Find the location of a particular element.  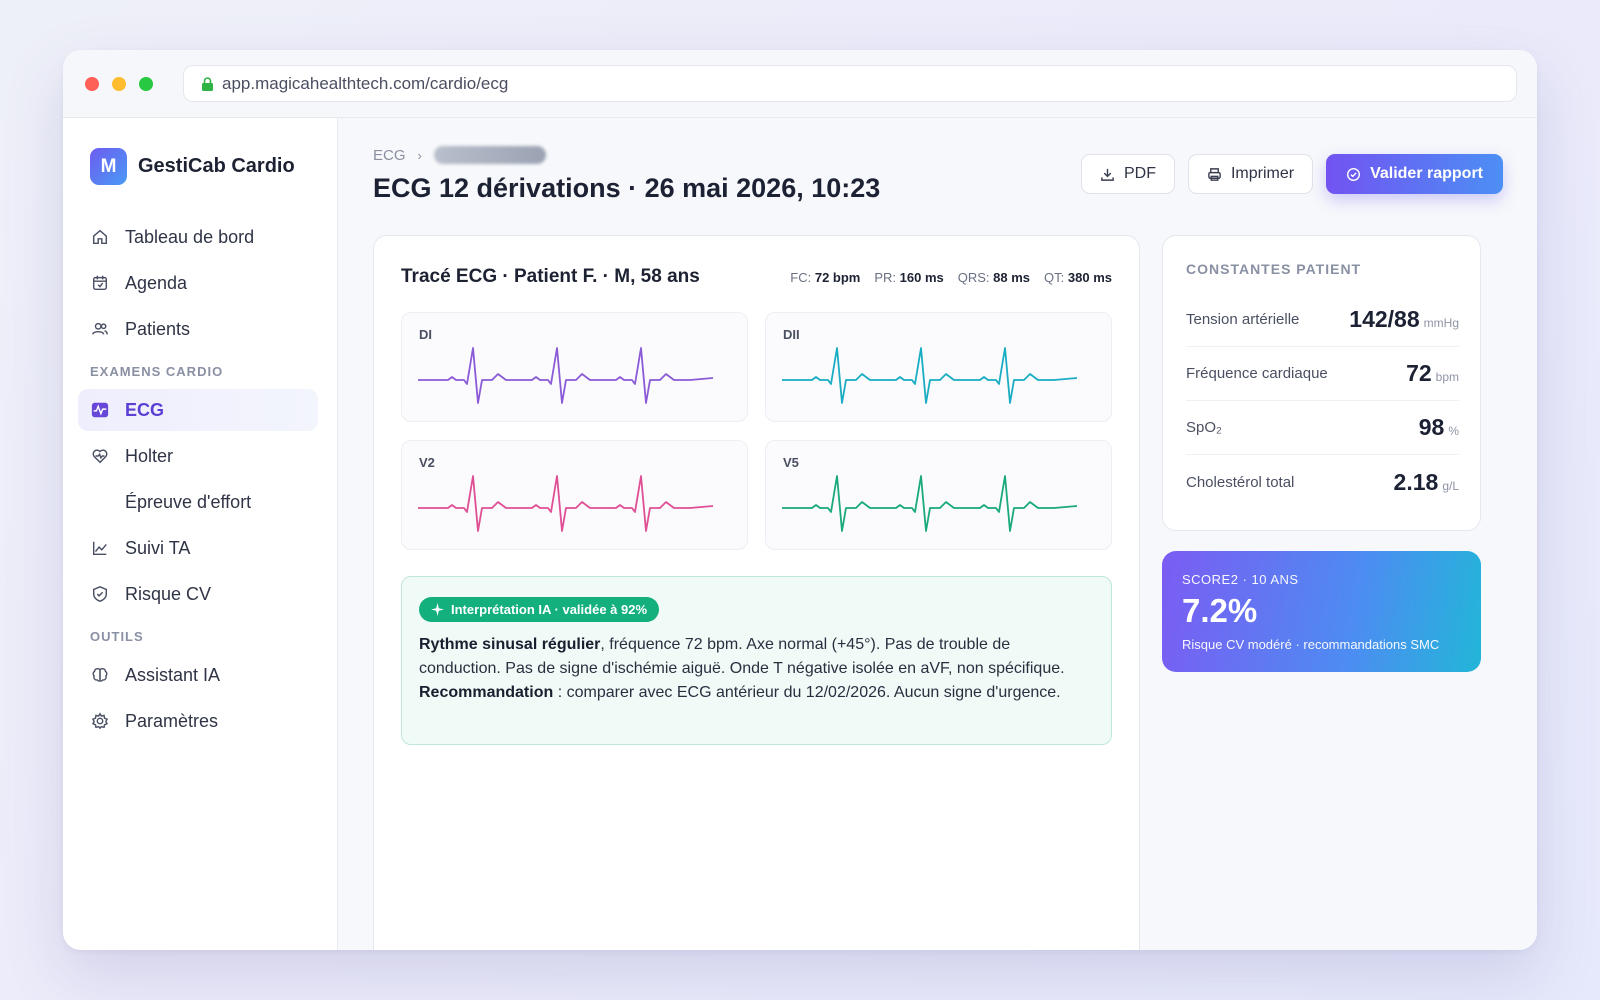

sidebar-item-tableau-de-bord: Tableau de bord is located at coordinates (198, 237).